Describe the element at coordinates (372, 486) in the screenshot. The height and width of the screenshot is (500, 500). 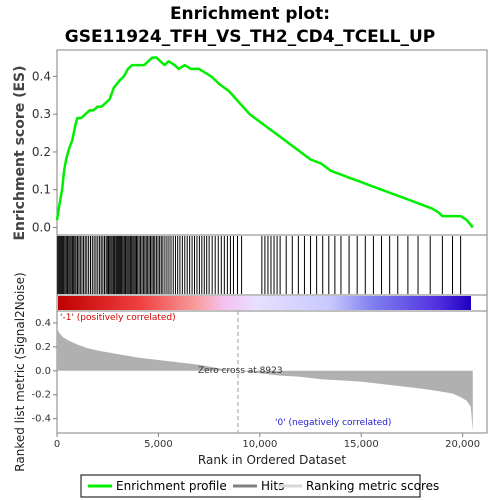
I see `legend-ranking-label: Ranking metric scores` at that location.